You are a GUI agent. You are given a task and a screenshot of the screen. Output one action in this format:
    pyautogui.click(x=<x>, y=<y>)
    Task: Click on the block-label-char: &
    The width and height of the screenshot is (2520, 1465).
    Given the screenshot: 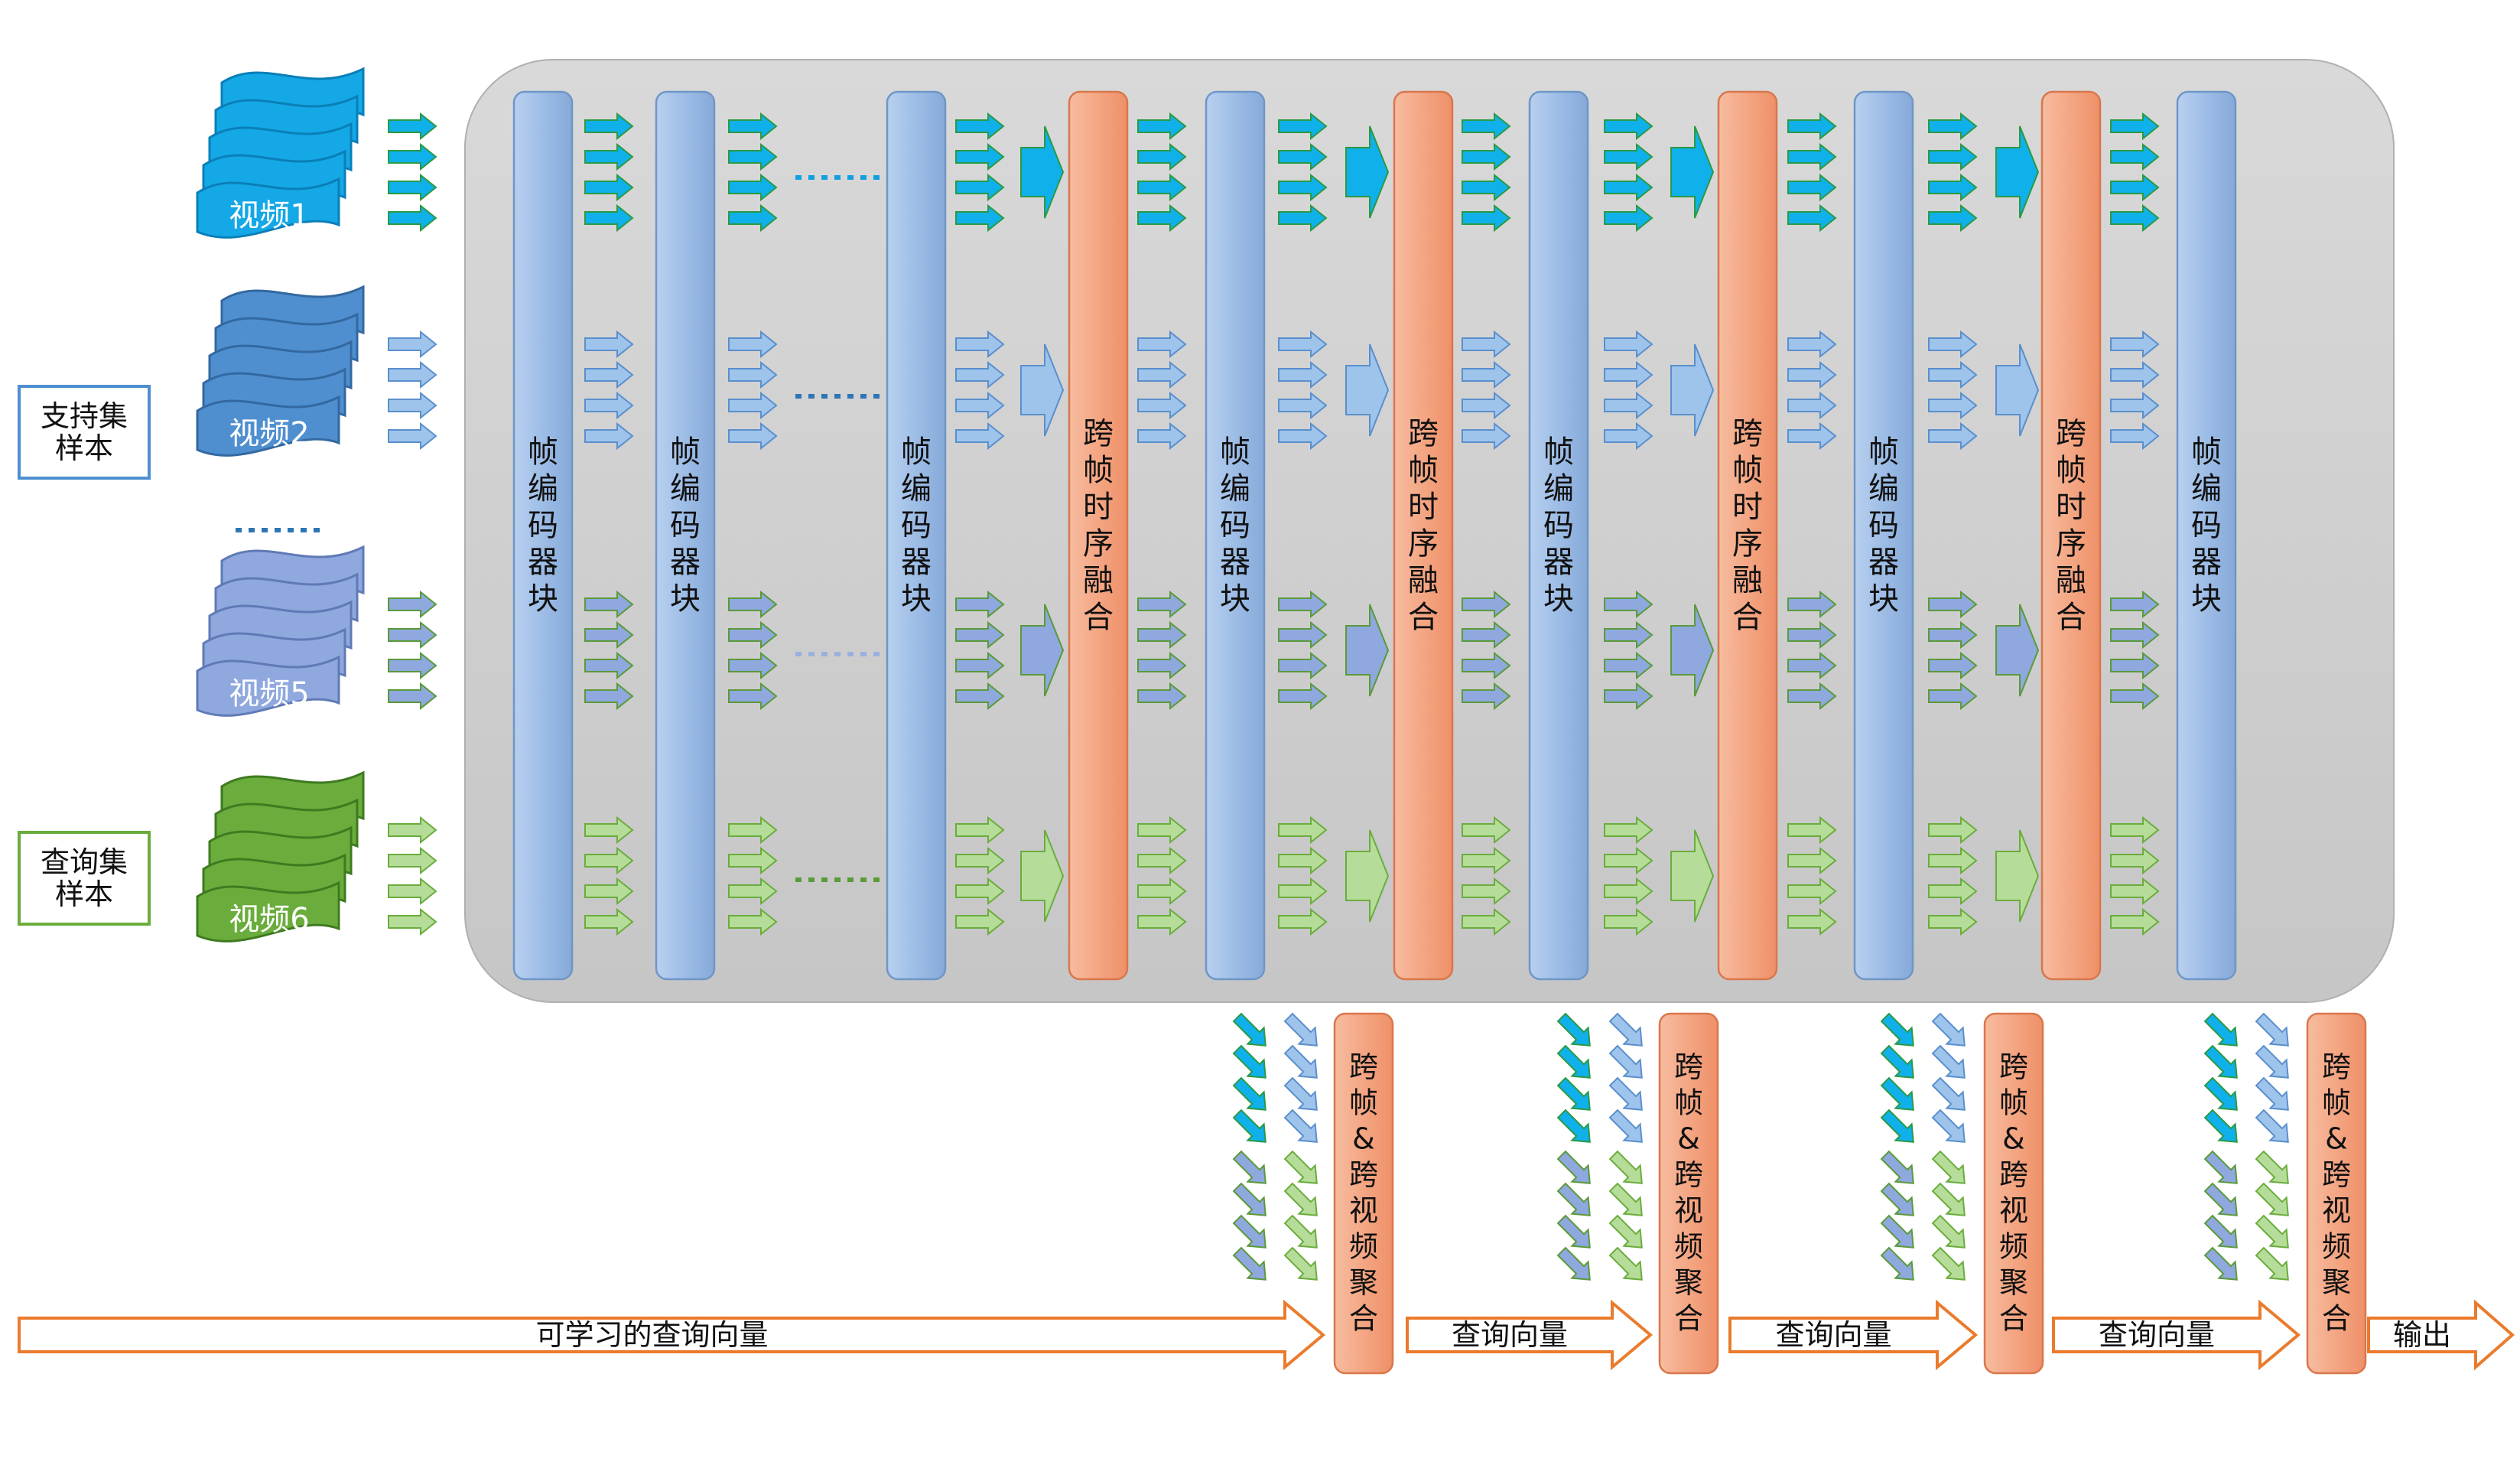 What is the action you would take?
    pyautogui.click(x=2336, y=1139)
    